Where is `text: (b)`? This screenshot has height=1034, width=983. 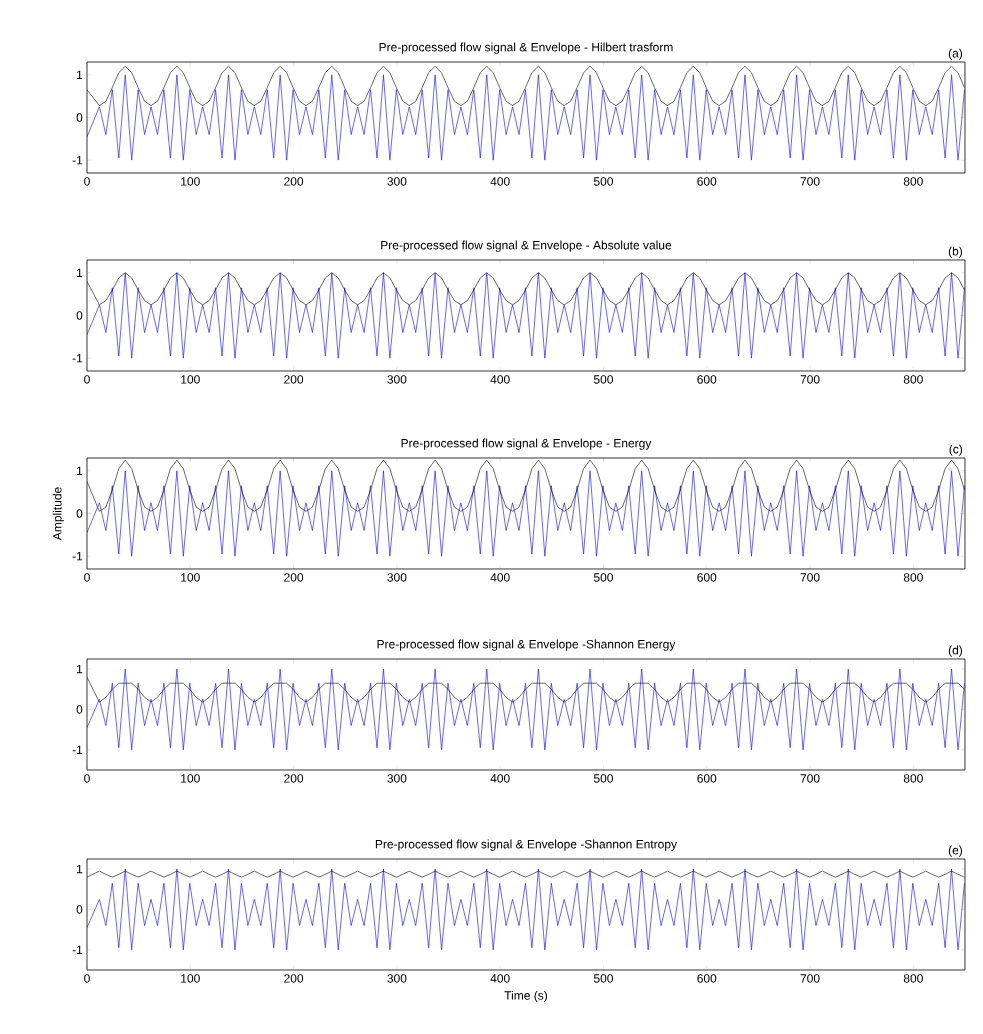 text: (b) is located at coordinates (955, 252).